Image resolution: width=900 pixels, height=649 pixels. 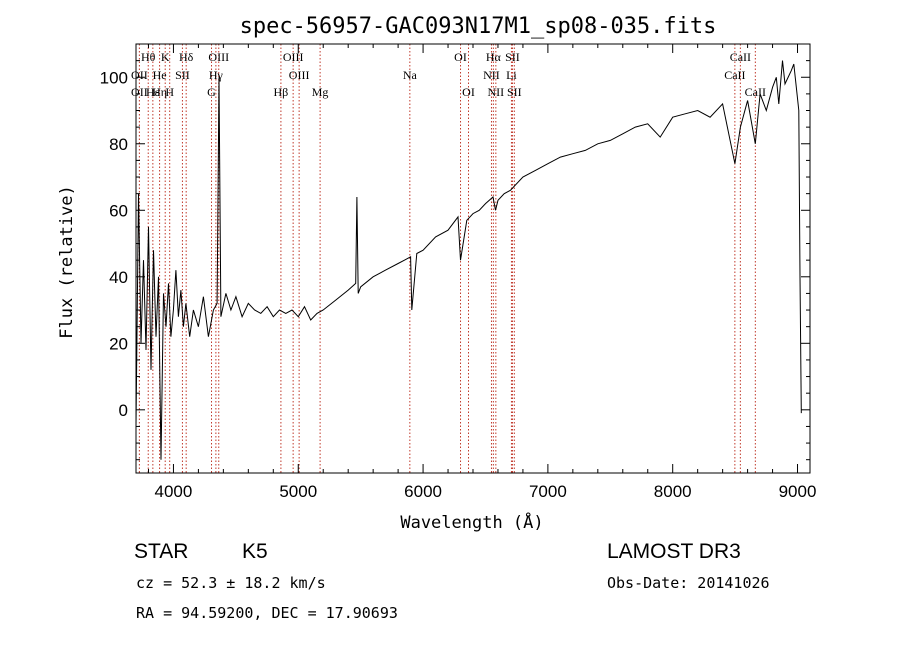 What do you see at coordinates (674, 551) in the screenshot?
I see `survey-name: LAMOST DR3` at bounding box center [674, 551].